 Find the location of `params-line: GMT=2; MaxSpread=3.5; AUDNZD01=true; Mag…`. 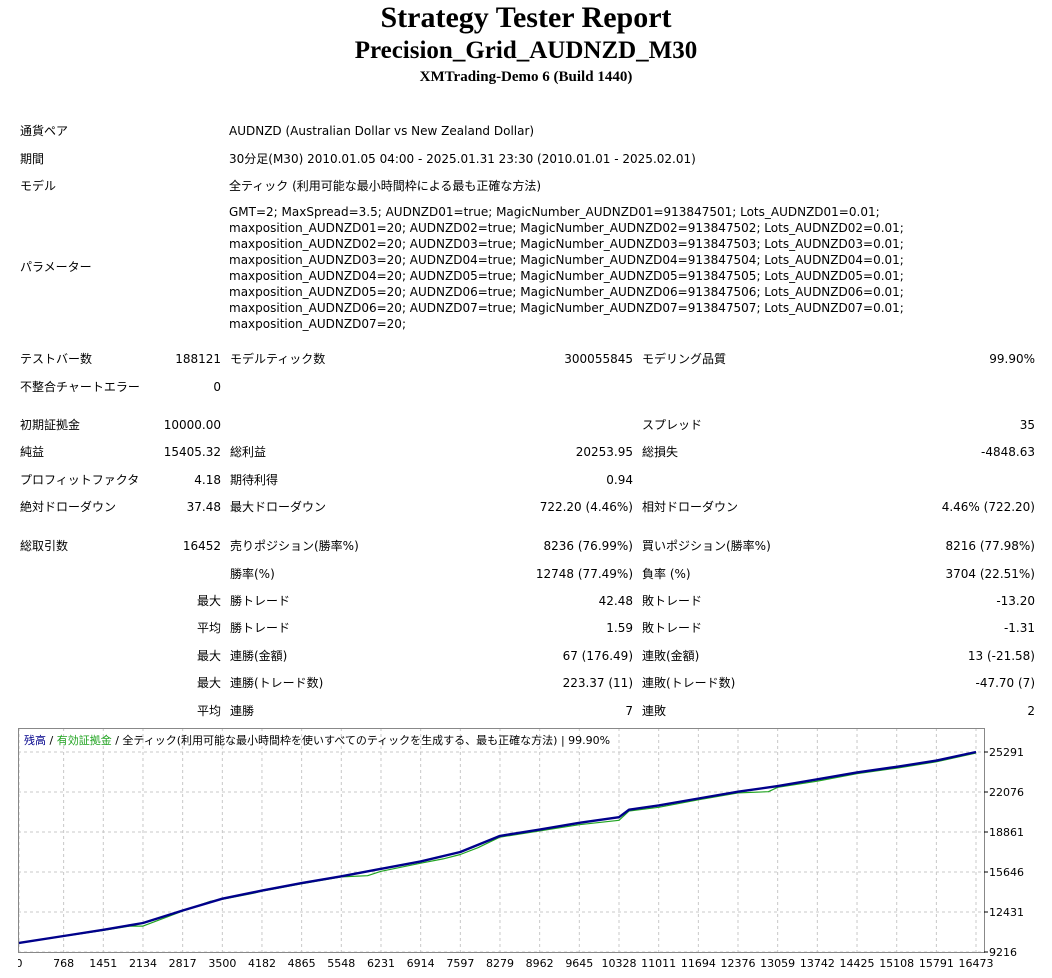

params-line: GMT=2; MaxSpread=3.5; AUDNZD01=true; Mag… is located at coordinates (554, 212).